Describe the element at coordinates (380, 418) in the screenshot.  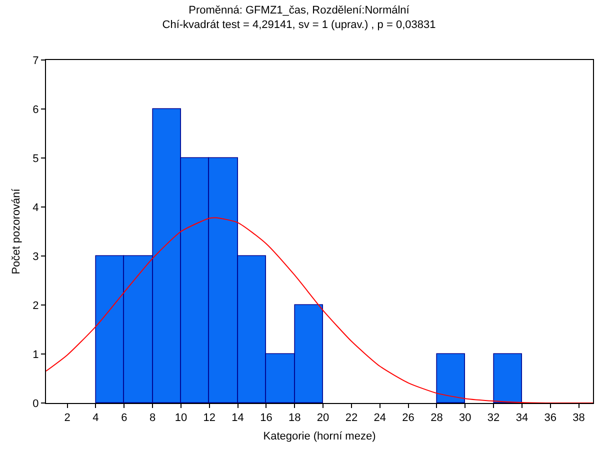
I see `x-tick-label: 24` at that location.